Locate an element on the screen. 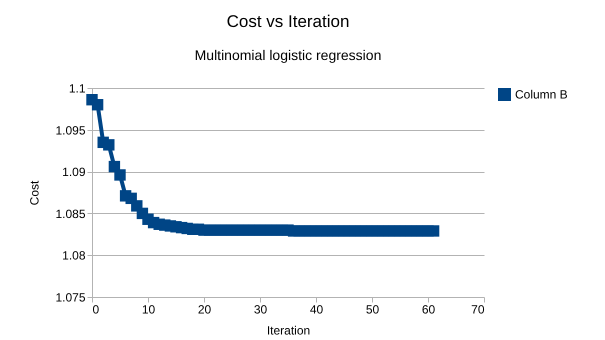 The width and height of the screenshot is (605, 340). x-tick-label: 40 is located at coordinates (317, 309).